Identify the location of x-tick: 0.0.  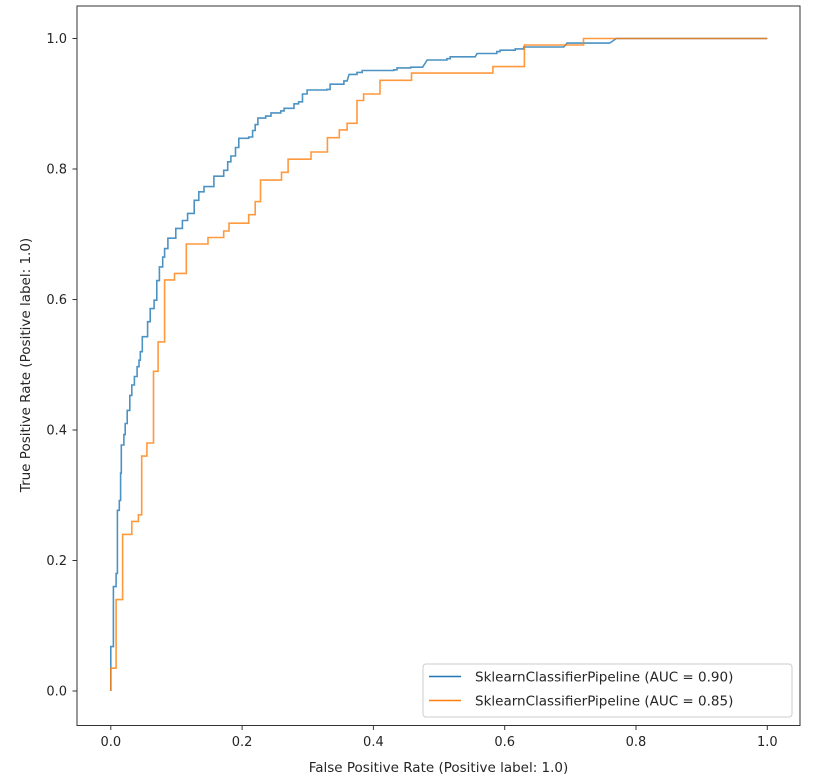
(110, 737).